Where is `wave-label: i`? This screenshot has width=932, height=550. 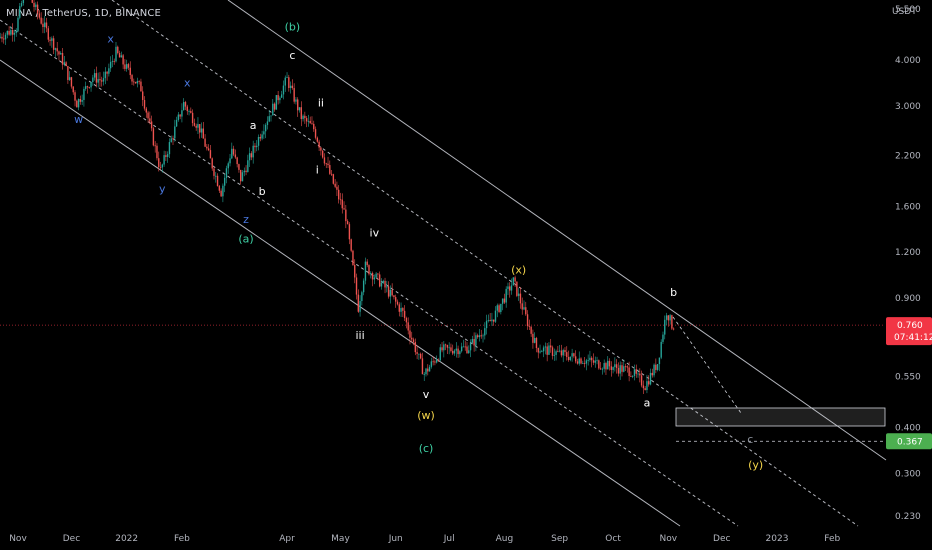
wave-label: i is located at coordinates (317, 170).